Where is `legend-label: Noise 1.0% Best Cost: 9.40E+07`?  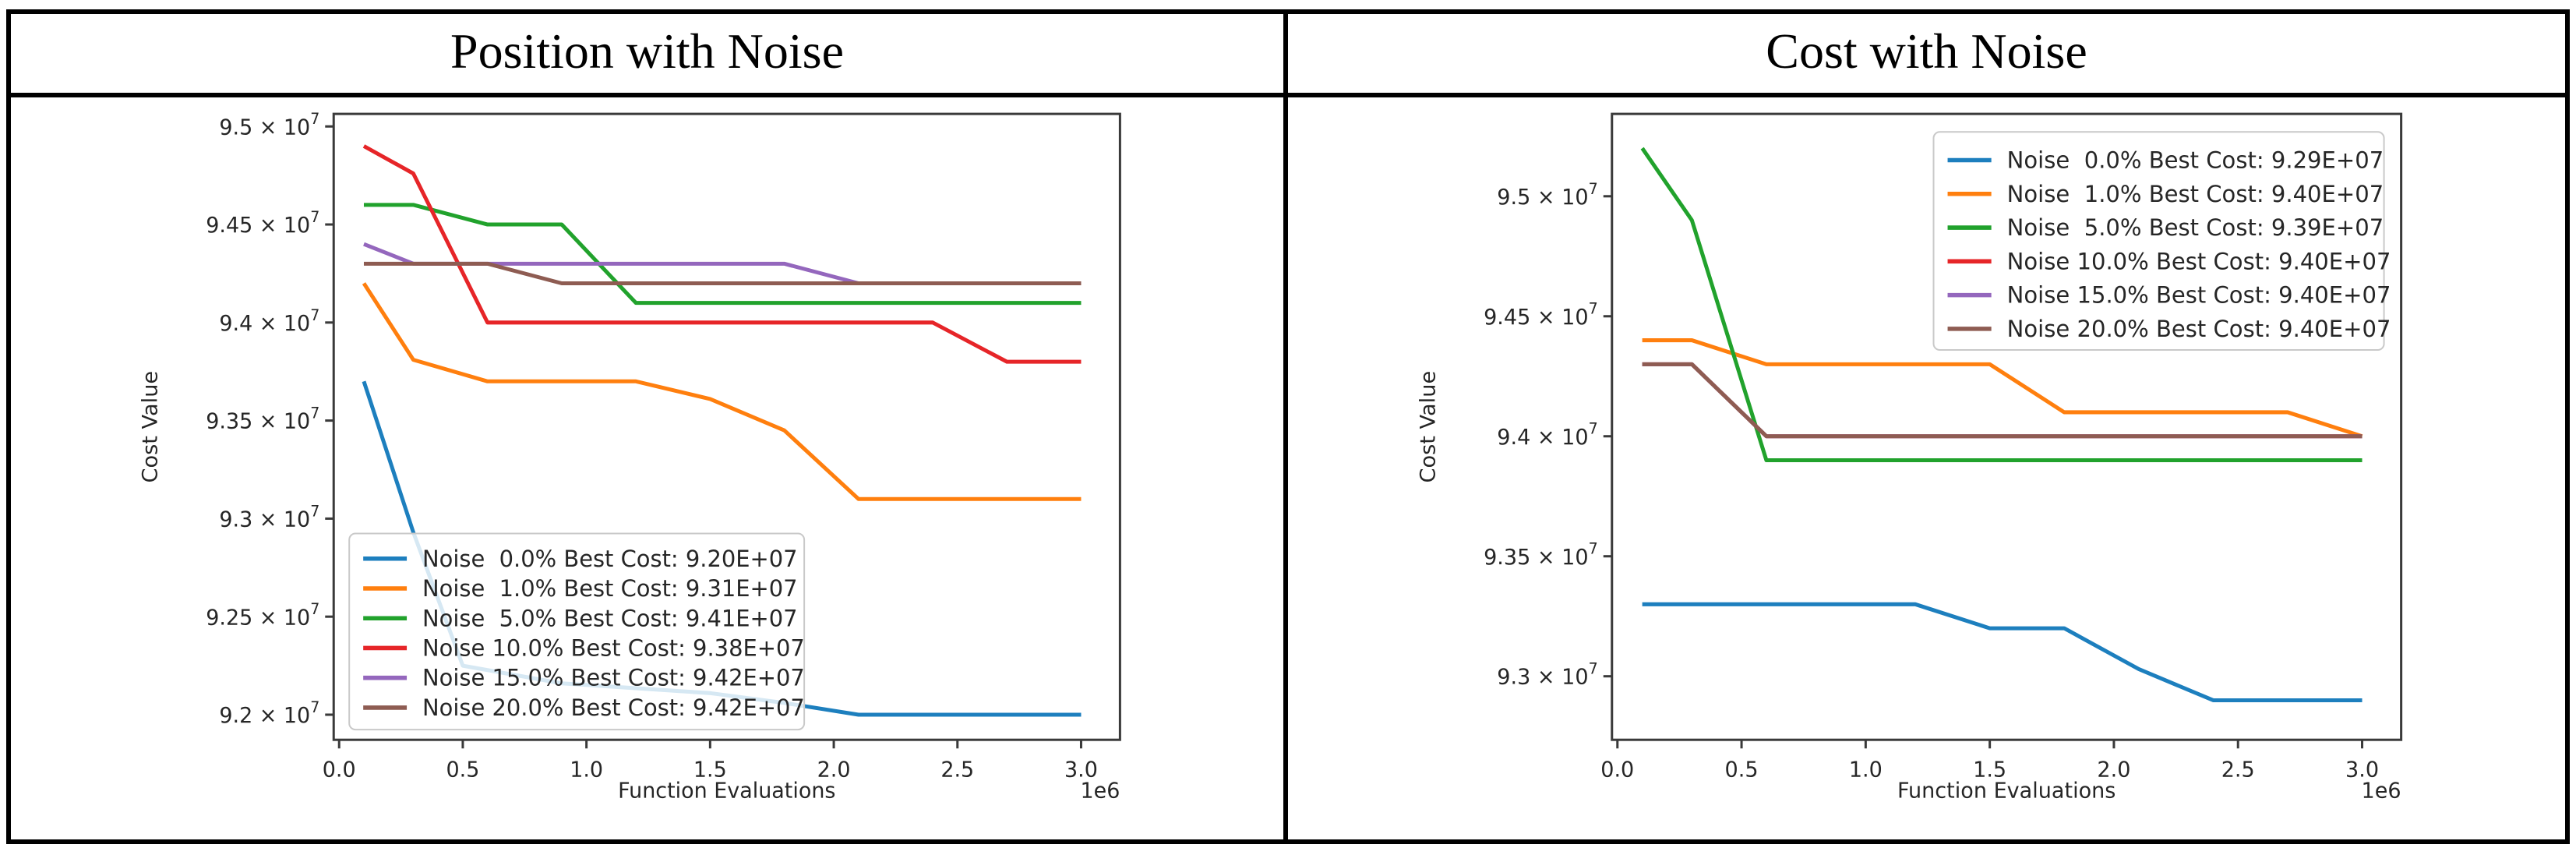 legend-label: Noise 1.0% Best Cost: 9.40E+07 is located at coordinates (2195, 194).